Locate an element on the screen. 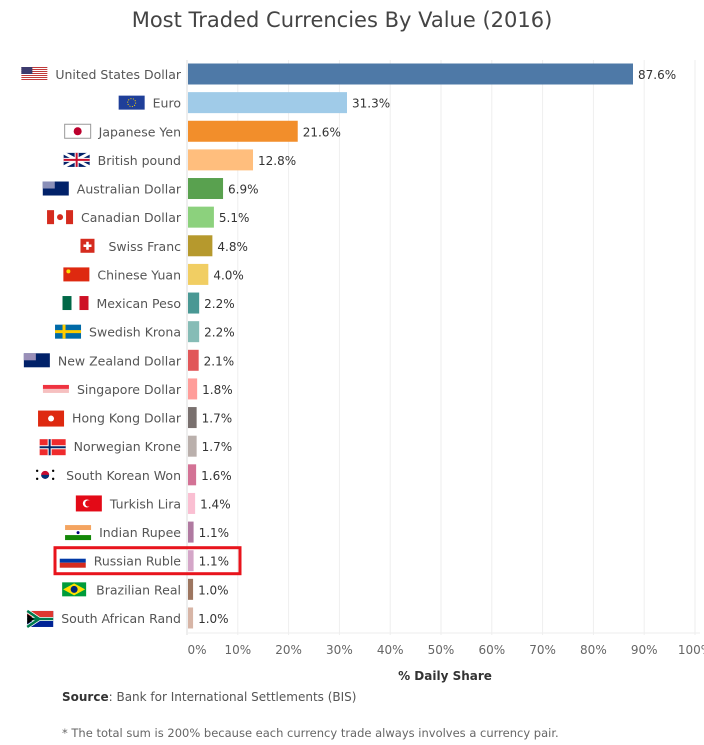 The image size is (704, 745). bar-row: British pound 12.8% is located at coordinates (179, 160).